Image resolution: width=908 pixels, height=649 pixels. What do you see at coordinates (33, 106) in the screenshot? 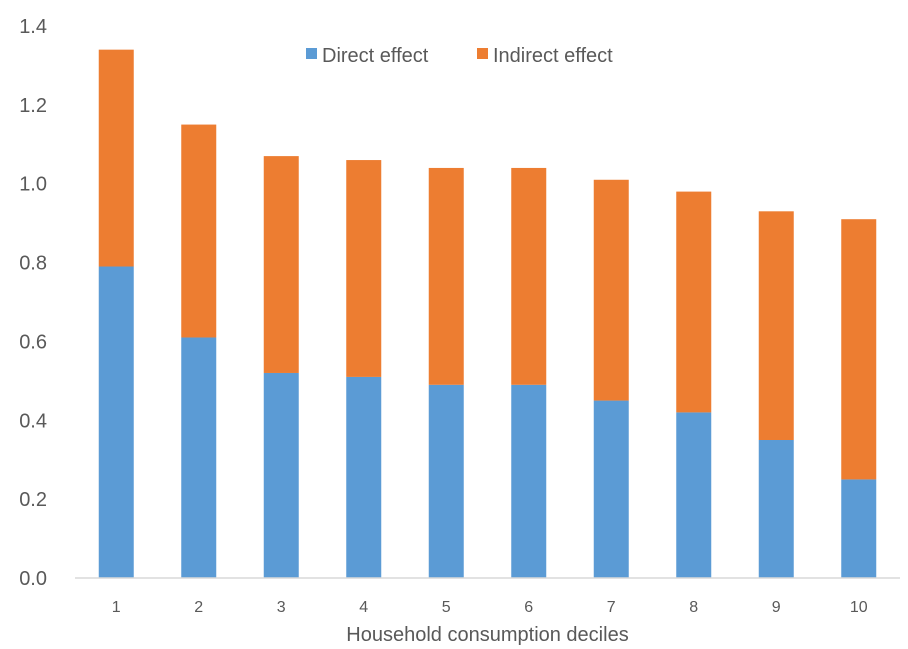
I see `y-tick-label: 1.2` at bounding box center [33, 106].